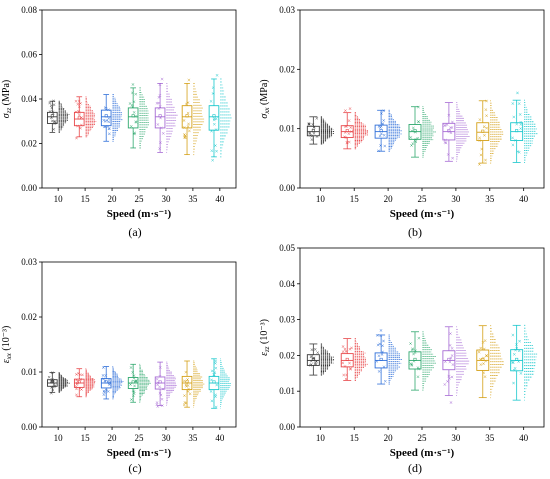 The height and width of the screenshot is (479, 550). Describe the element at coordinates (264, 354) in the screenshot. I see `y-axis-symbol: ε` at that location.